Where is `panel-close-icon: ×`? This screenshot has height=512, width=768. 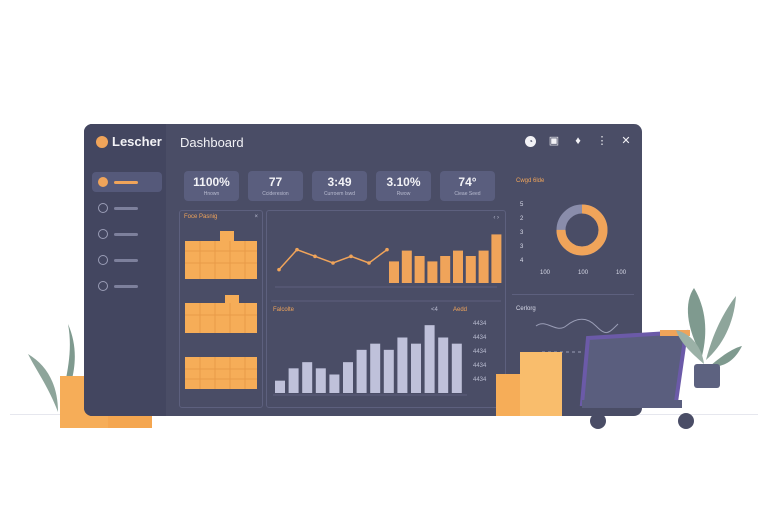
panel-close-icon: × is located at coordinates (256, 217).